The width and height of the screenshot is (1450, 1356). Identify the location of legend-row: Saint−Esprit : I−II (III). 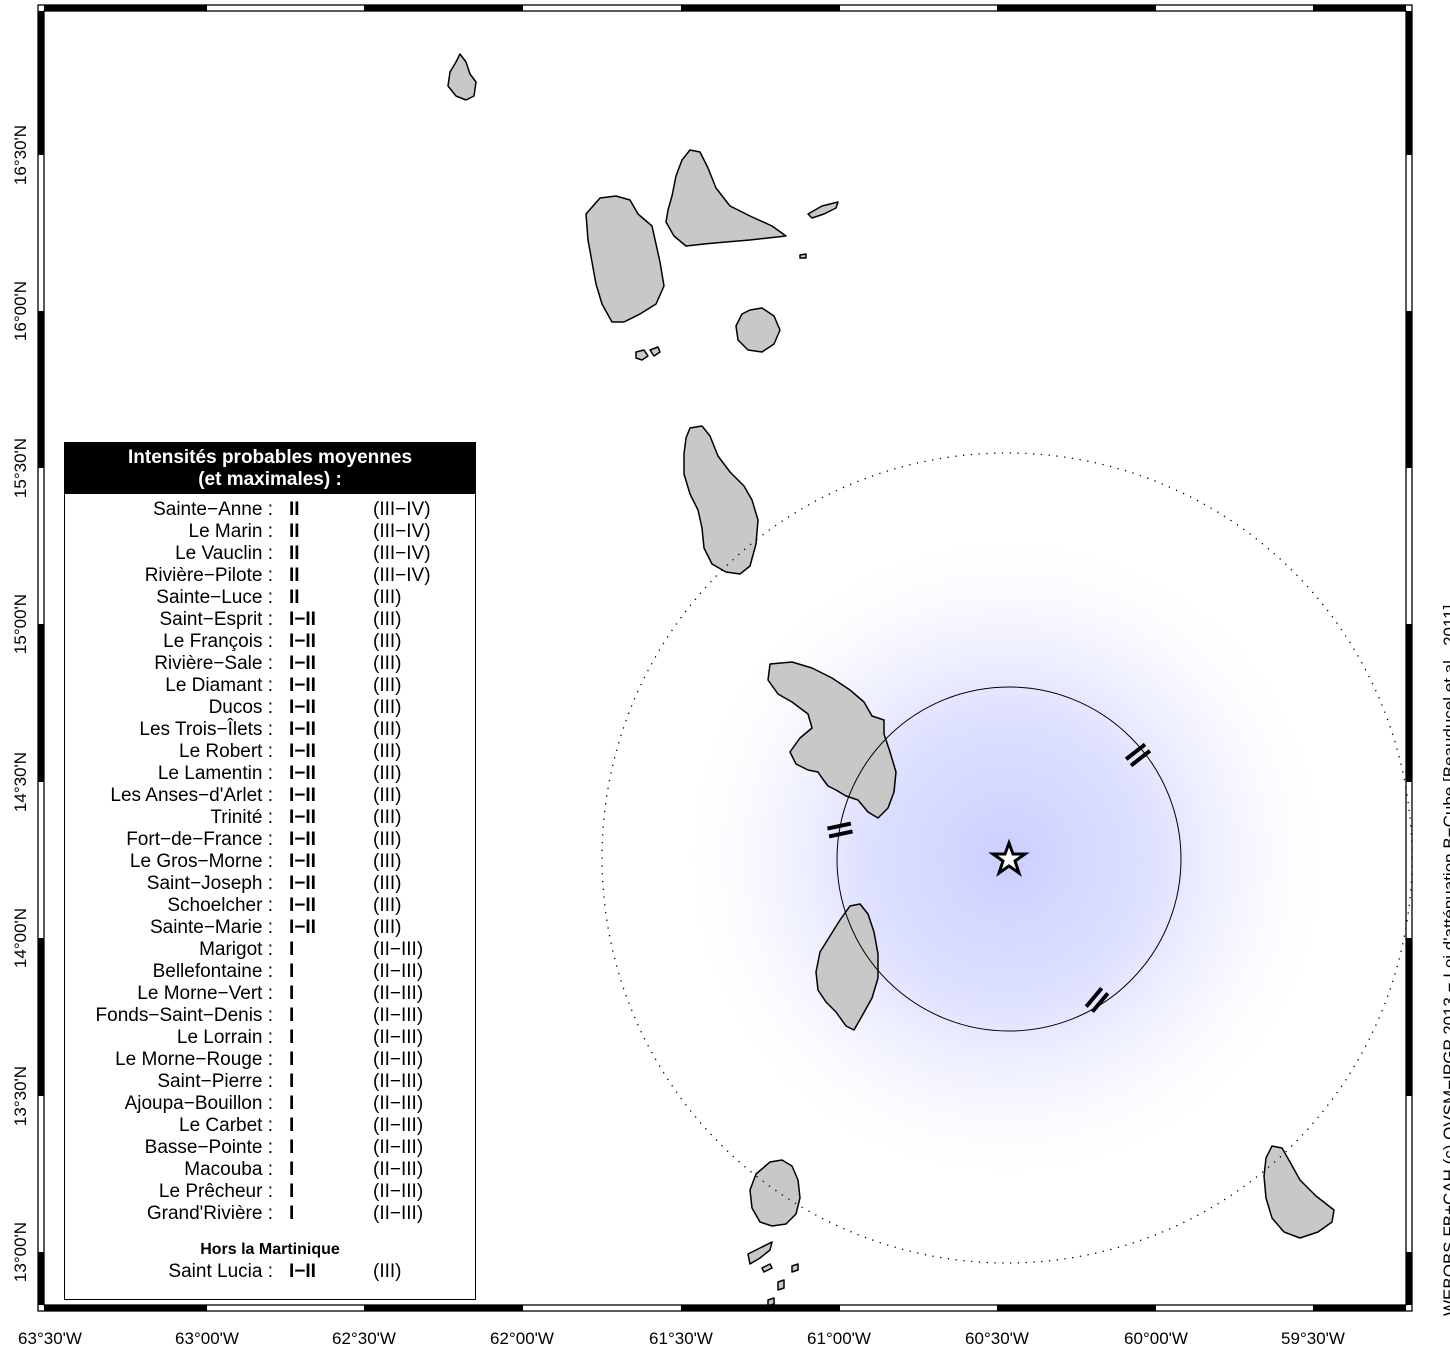
(270, 620).